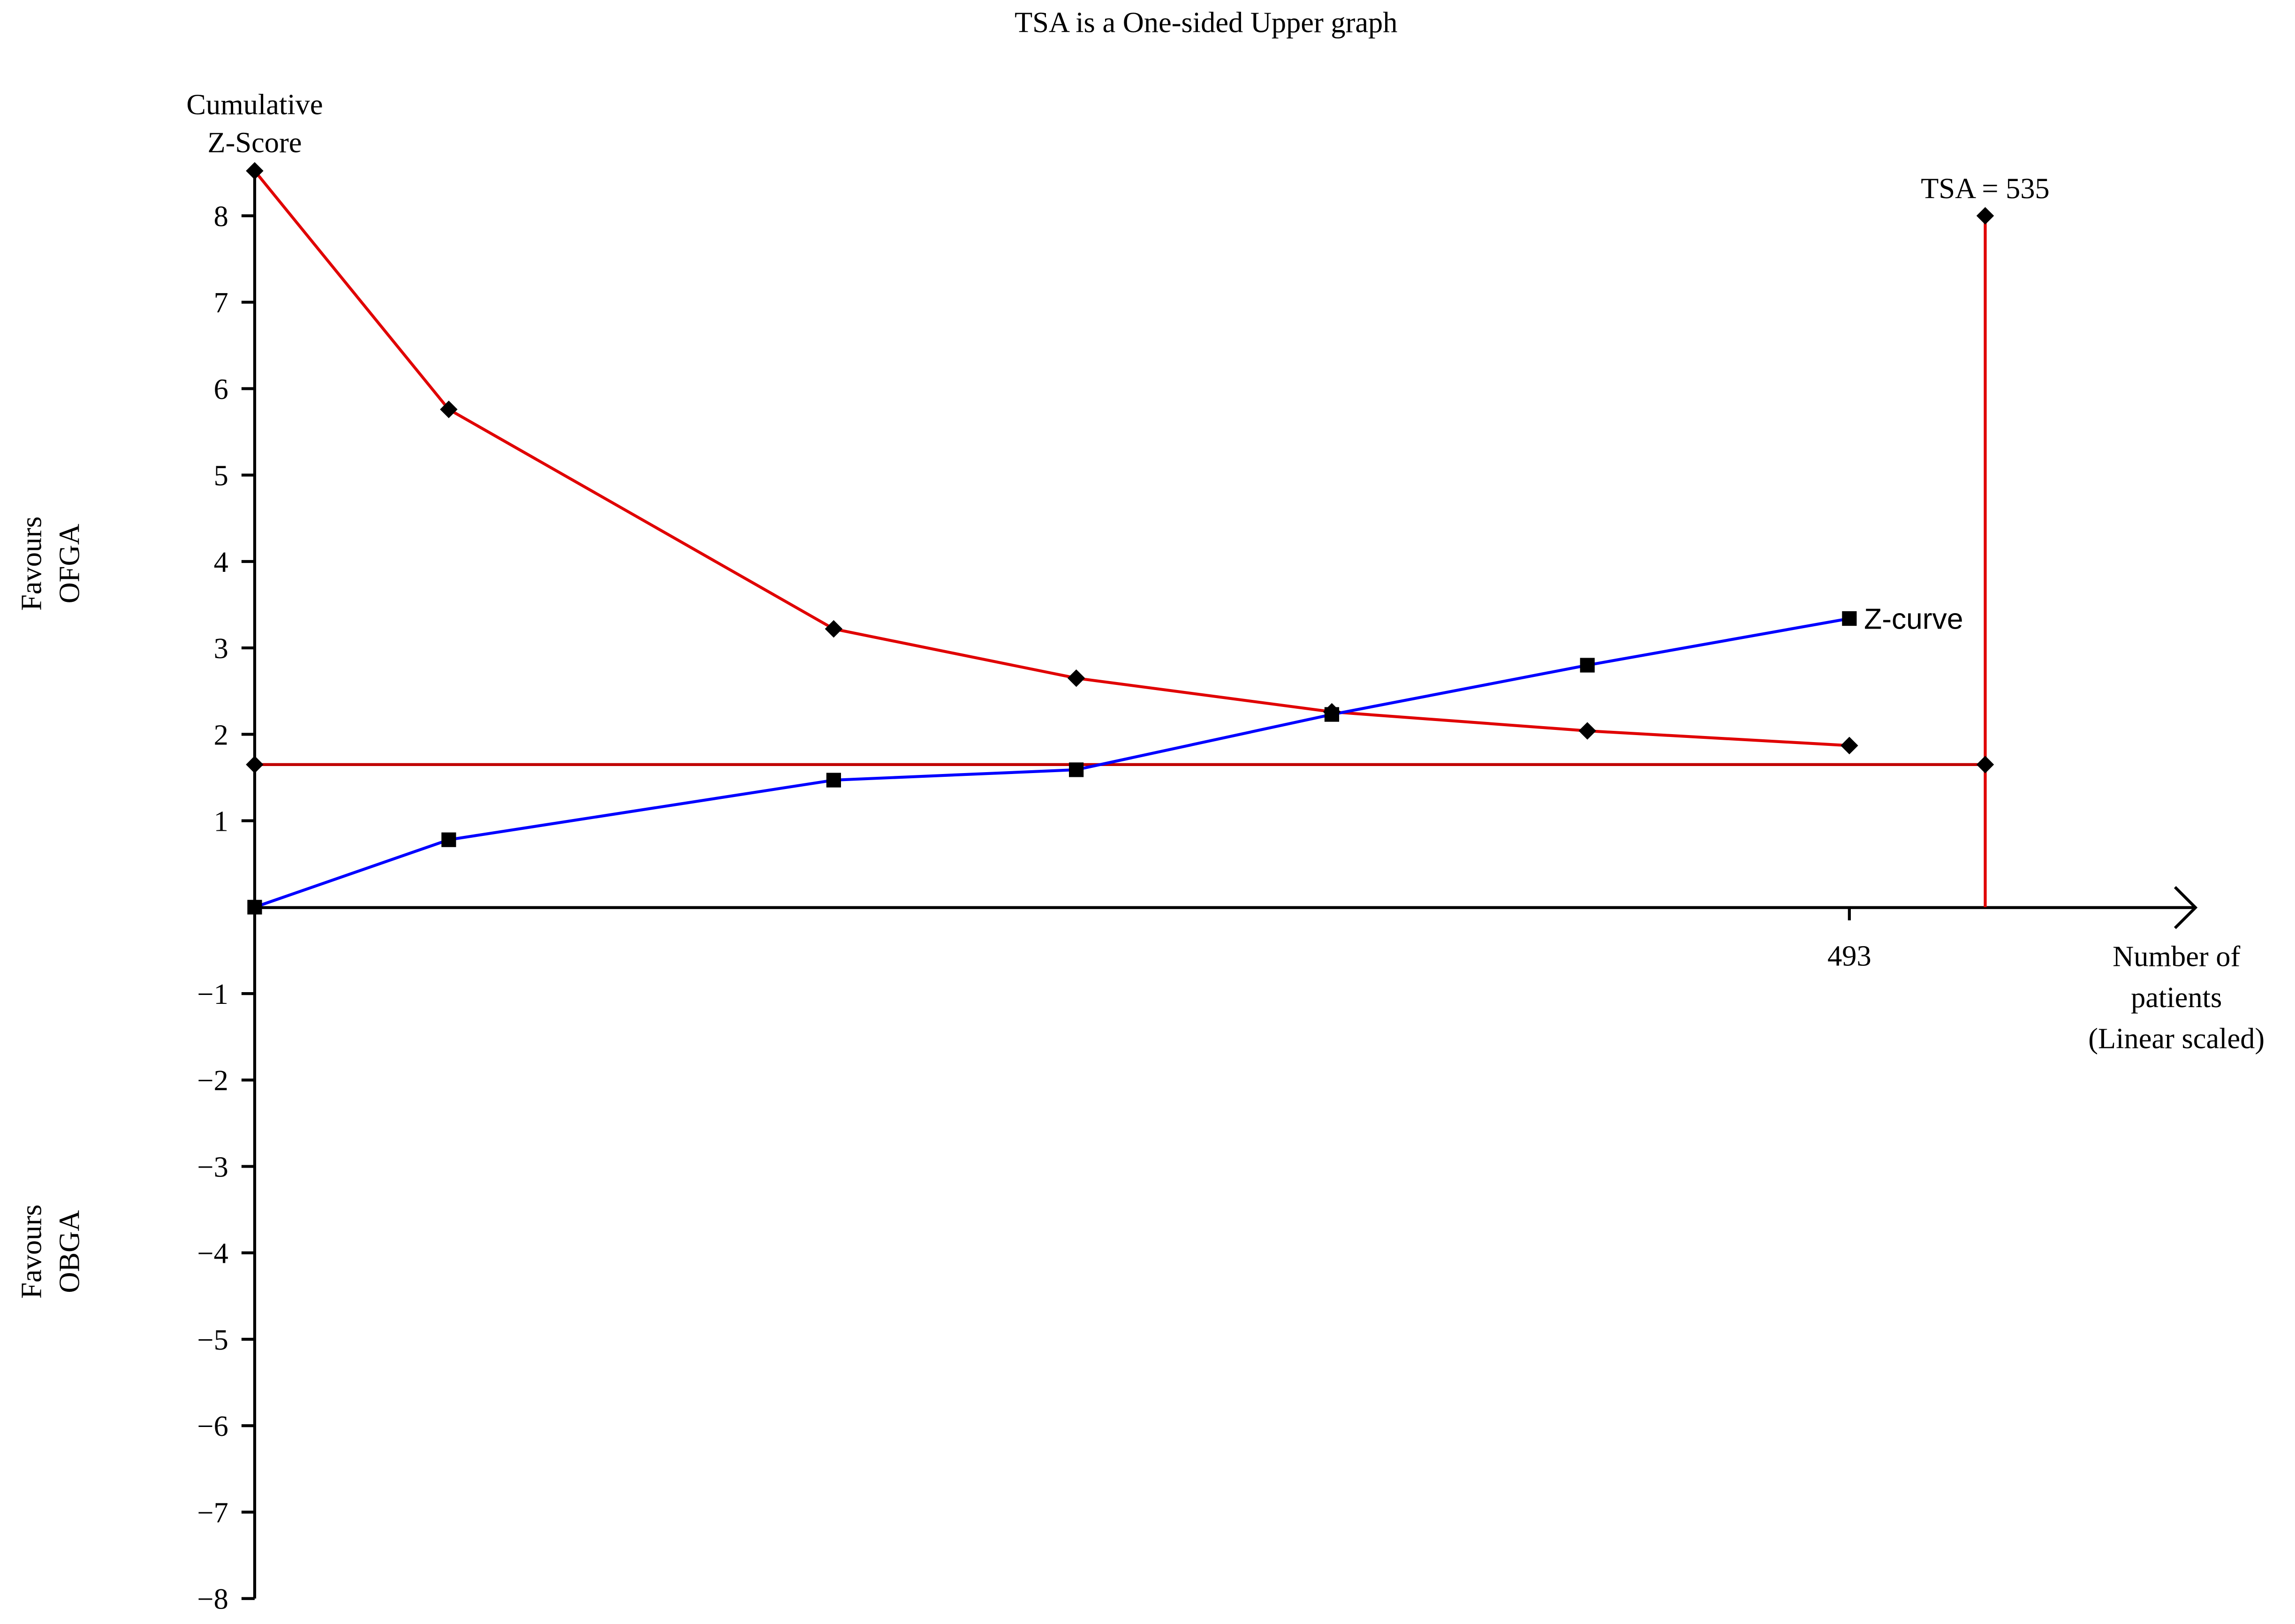  Describe the element at coordinates (69, 1252) in the screenshot. I see `annotation-line: OBGA` at that location.